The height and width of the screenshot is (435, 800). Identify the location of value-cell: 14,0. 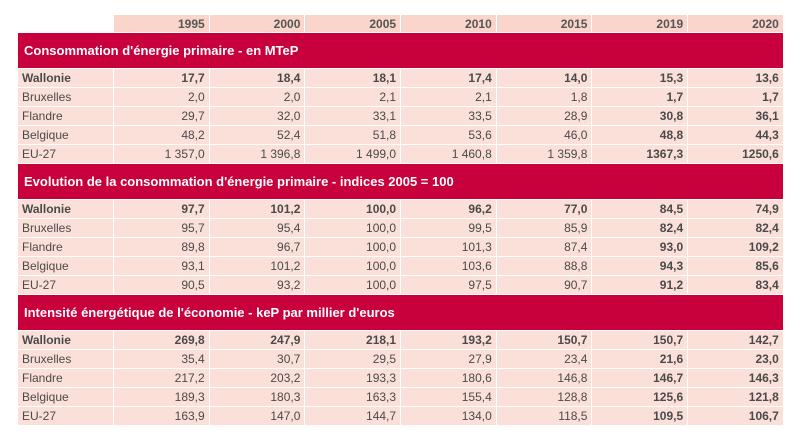
(544, 78).